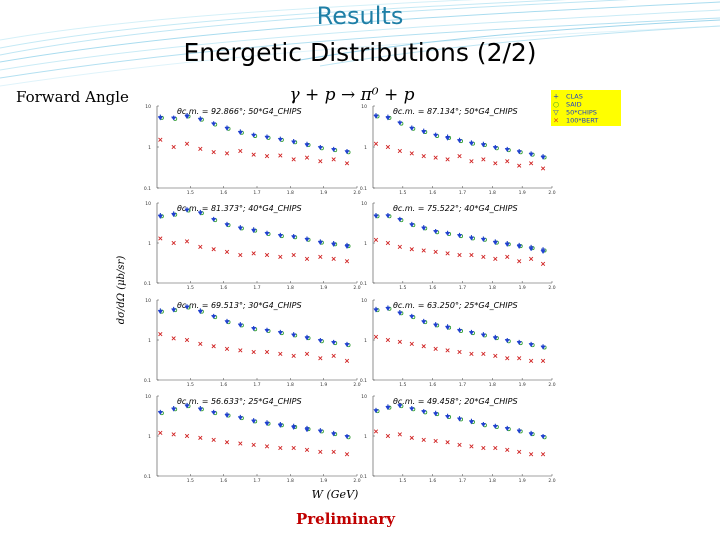 This screenshot has height=540, width=720. Describe the element at coordinates (556, 113) in the screenshot. I see `legend-marker: ▽` at that location.